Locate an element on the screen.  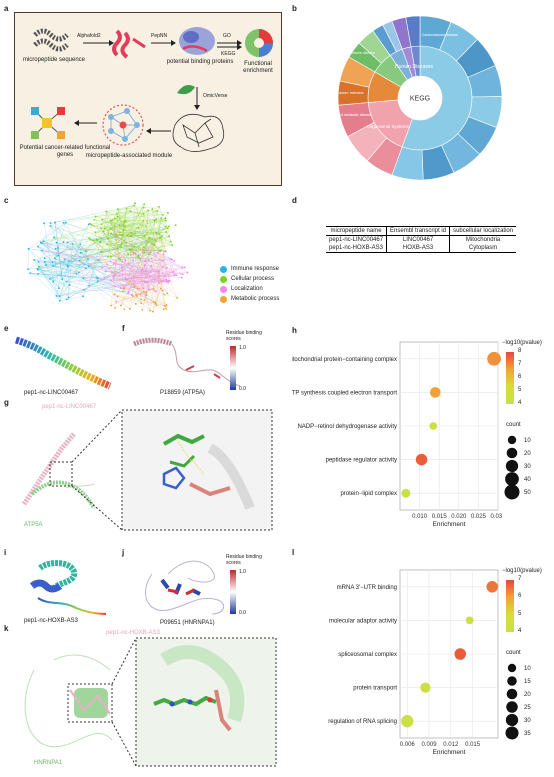
sunburst-organismal-label: Organismal Systems is located at coordinates (388, 126).